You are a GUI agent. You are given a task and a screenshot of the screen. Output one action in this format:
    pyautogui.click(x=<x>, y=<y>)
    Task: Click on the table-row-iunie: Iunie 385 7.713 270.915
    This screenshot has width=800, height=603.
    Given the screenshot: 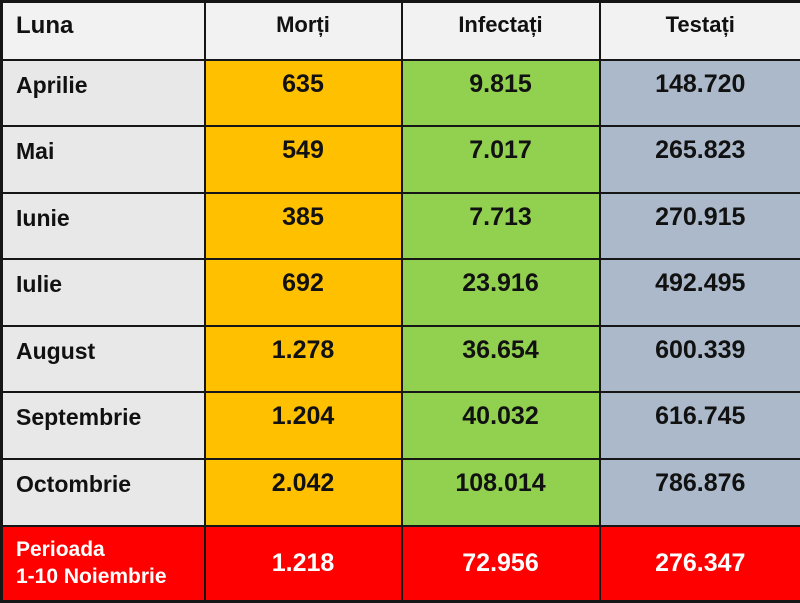 What is the action you would take?
    pyautogui.click(x=400, y=226)
    